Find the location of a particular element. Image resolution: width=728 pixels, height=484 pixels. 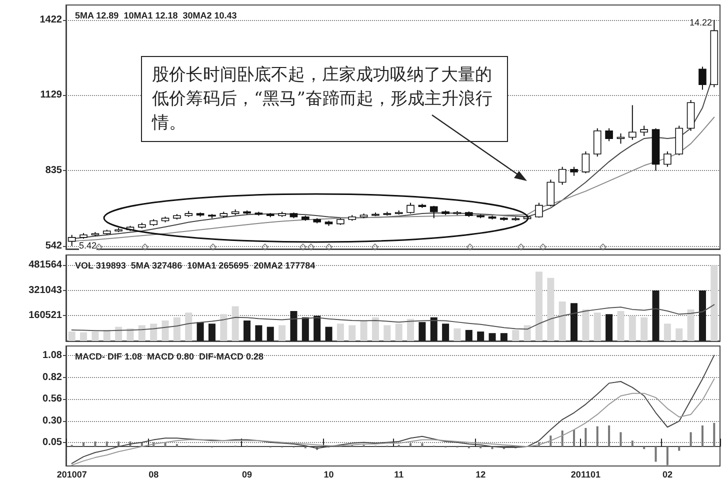

x-tick-label: 12 is located at coordinates (481, 475).